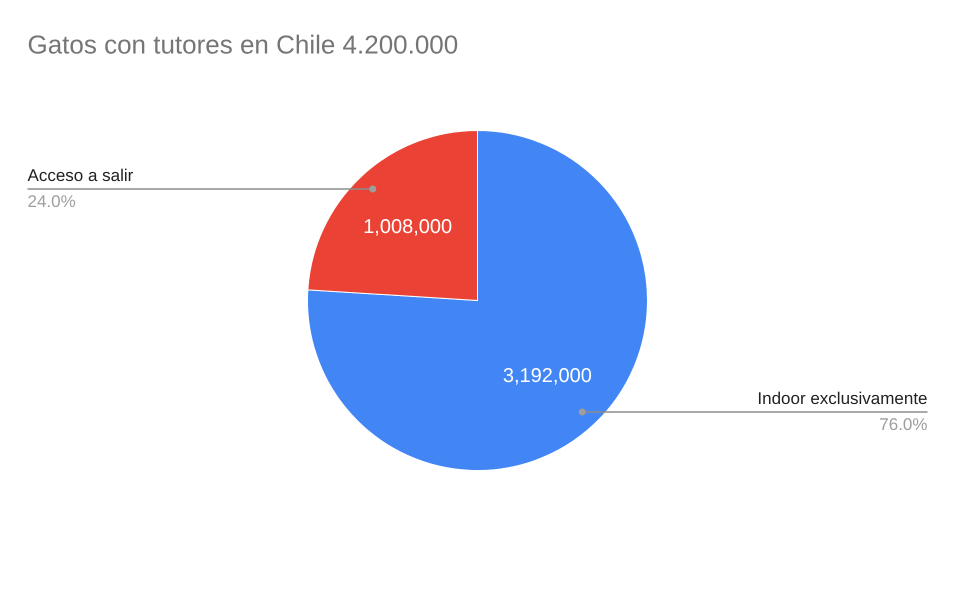  Describe the element at coordinates (547, 375) in the screenshot. I see `data-label: 3,192,000` at that location.